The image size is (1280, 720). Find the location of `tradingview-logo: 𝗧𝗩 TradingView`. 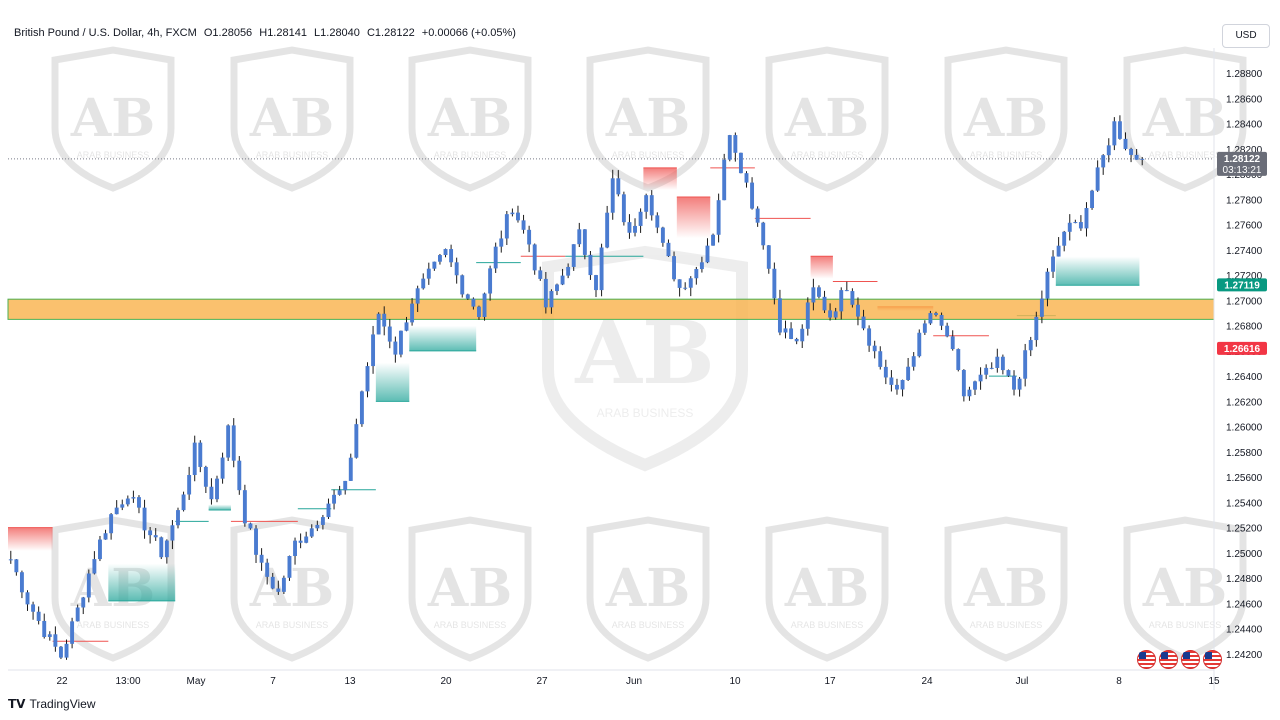

tradingview-logo: 𝗧𝗩 TradingView is located at coordinates (52, 704).